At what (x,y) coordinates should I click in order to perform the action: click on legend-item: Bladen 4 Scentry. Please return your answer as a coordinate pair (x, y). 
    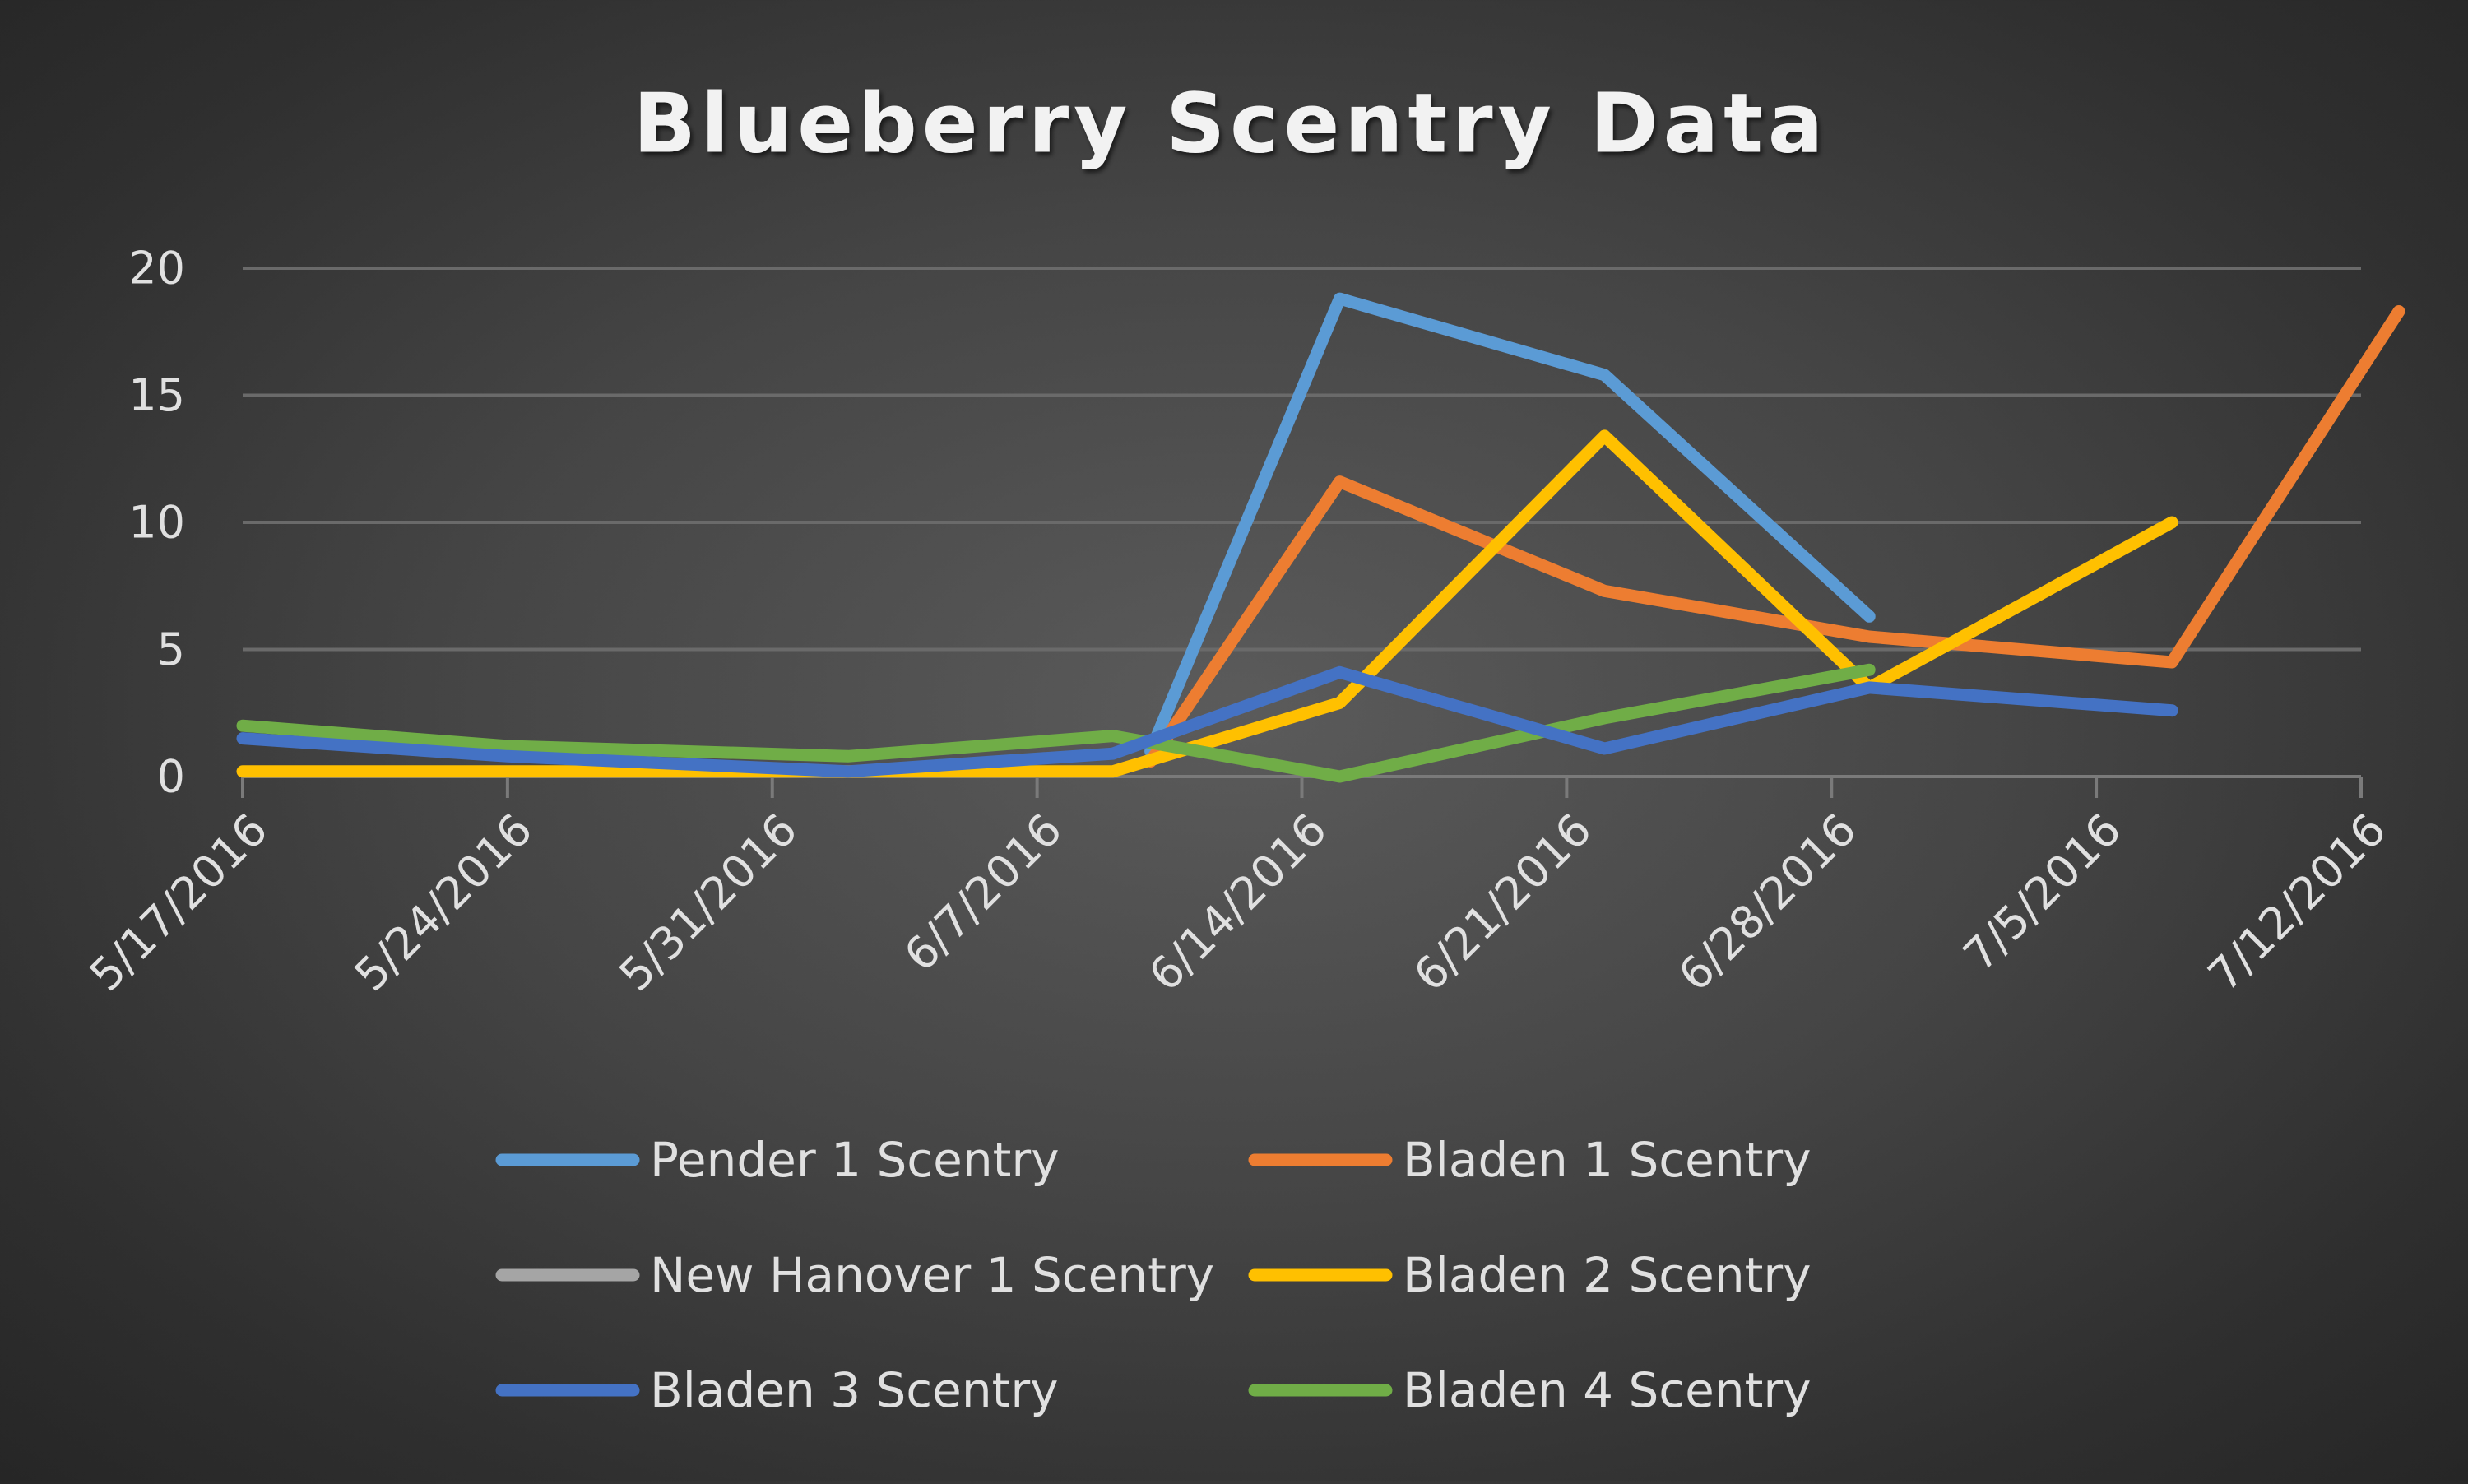
    Looking at the image, I should click on (1530, 1390).